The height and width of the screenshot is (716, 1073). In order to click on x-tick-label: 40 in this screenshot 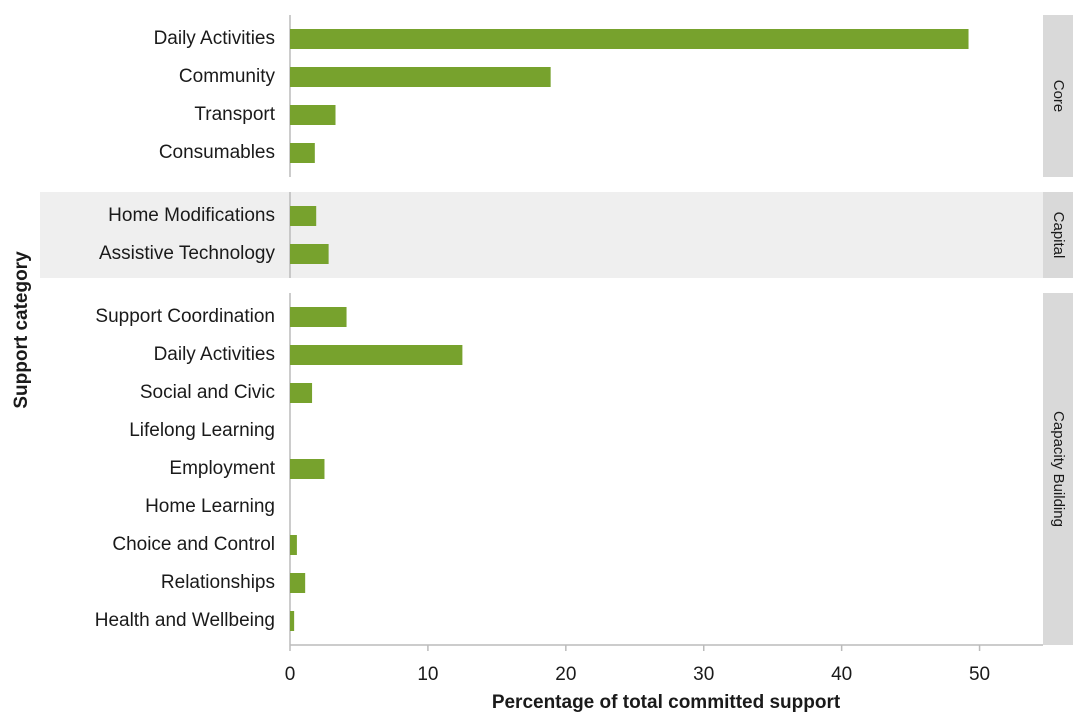, I will do `click(841, 674)`.